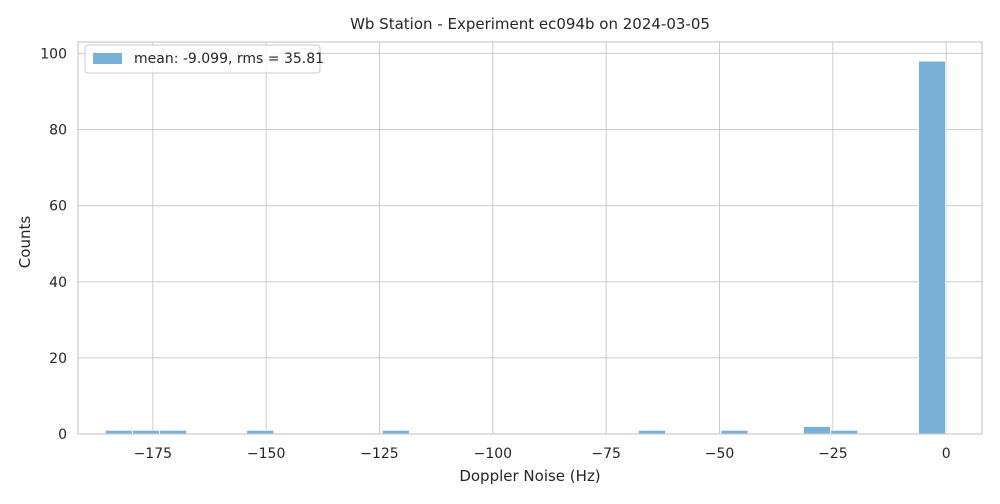 Image resolution: width=1000 pixels, height=504 pixels. Describe the element at coordinates (53, 54) in the screenshot. I see `y-tick-label: 100` at that location.